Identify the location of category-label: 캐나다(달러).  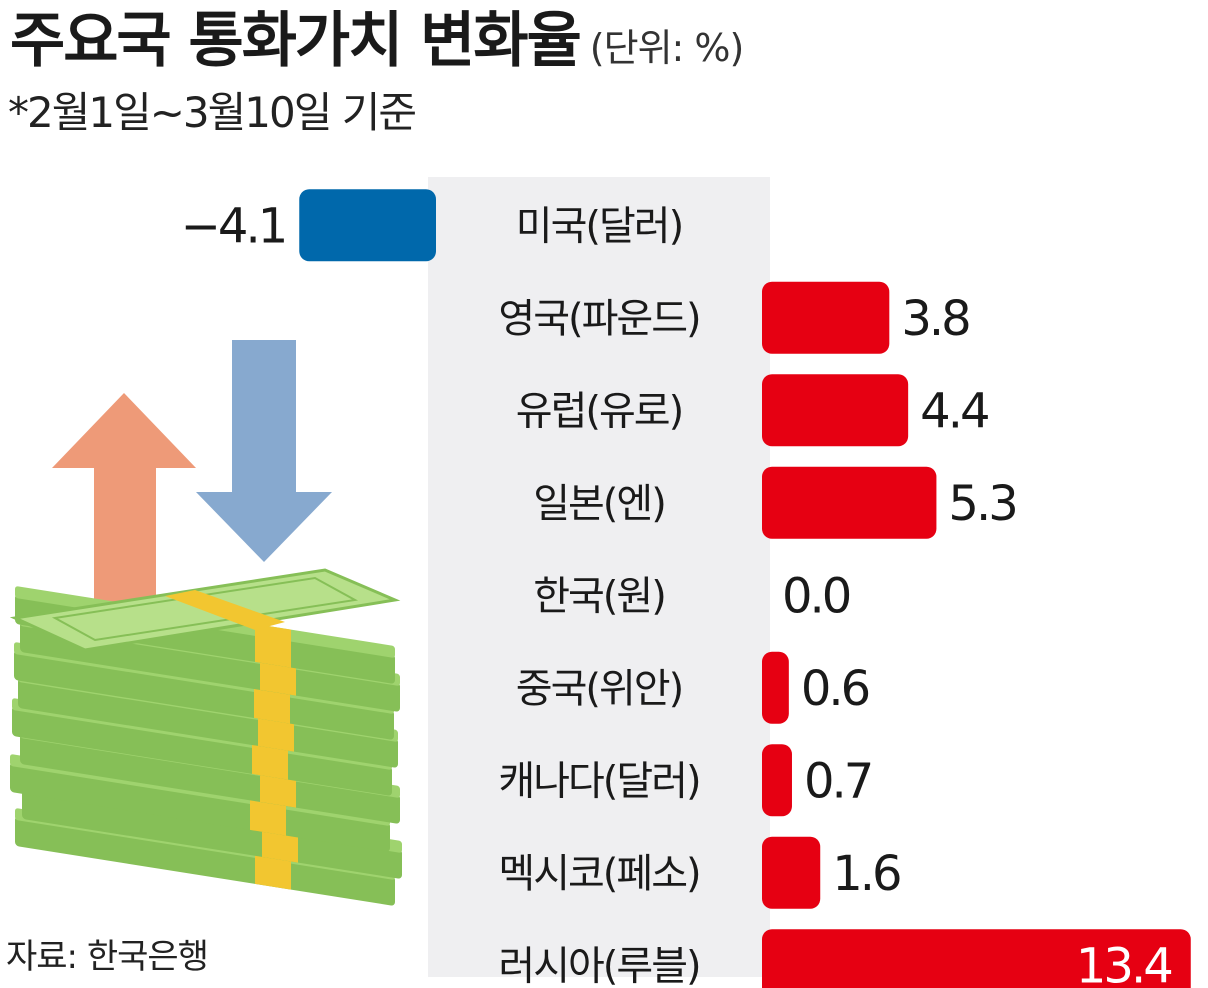
(598, 781).